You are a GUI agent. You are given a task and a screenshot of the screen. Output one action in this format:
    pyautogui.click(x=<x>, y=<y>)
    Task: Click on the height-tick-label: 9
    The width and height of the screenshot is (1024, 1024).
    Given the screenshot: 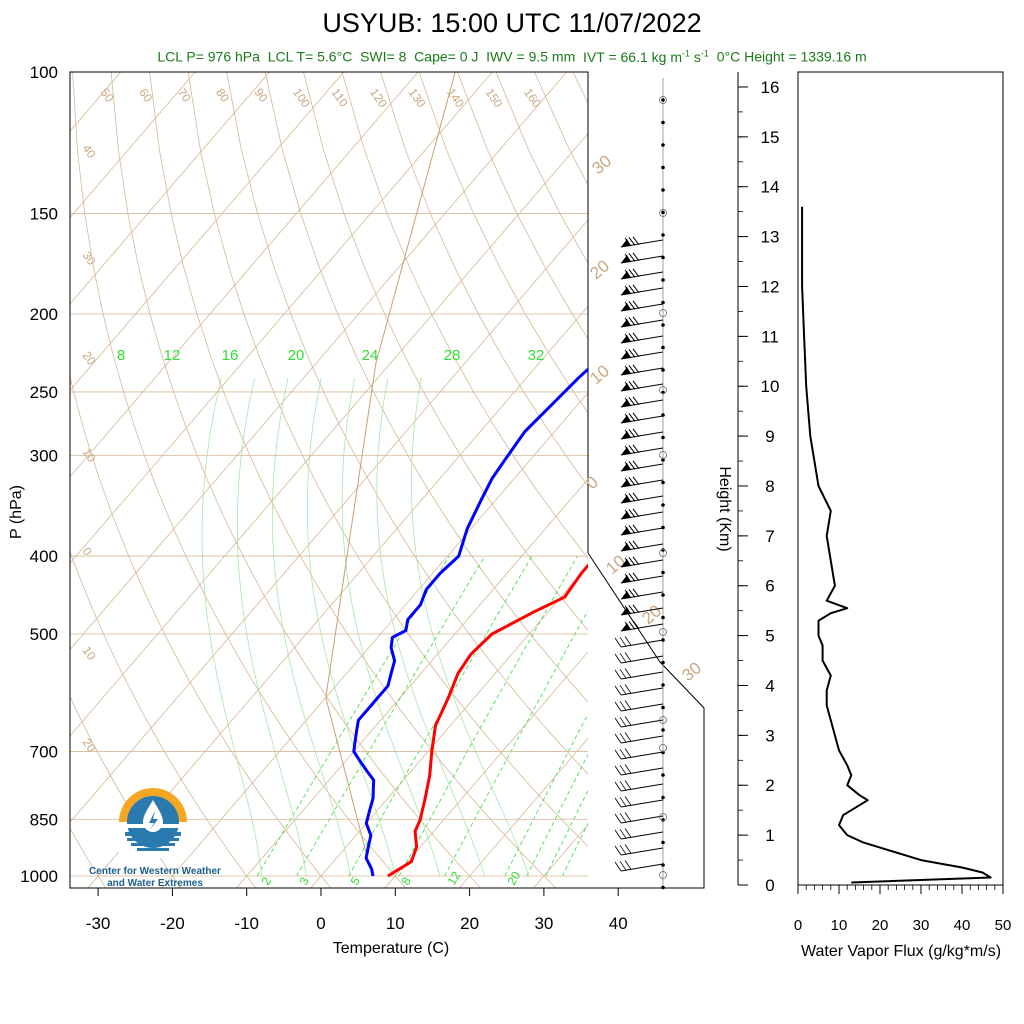 What is the action you would take?
    pyautogui.click(x=769, y=436)
    